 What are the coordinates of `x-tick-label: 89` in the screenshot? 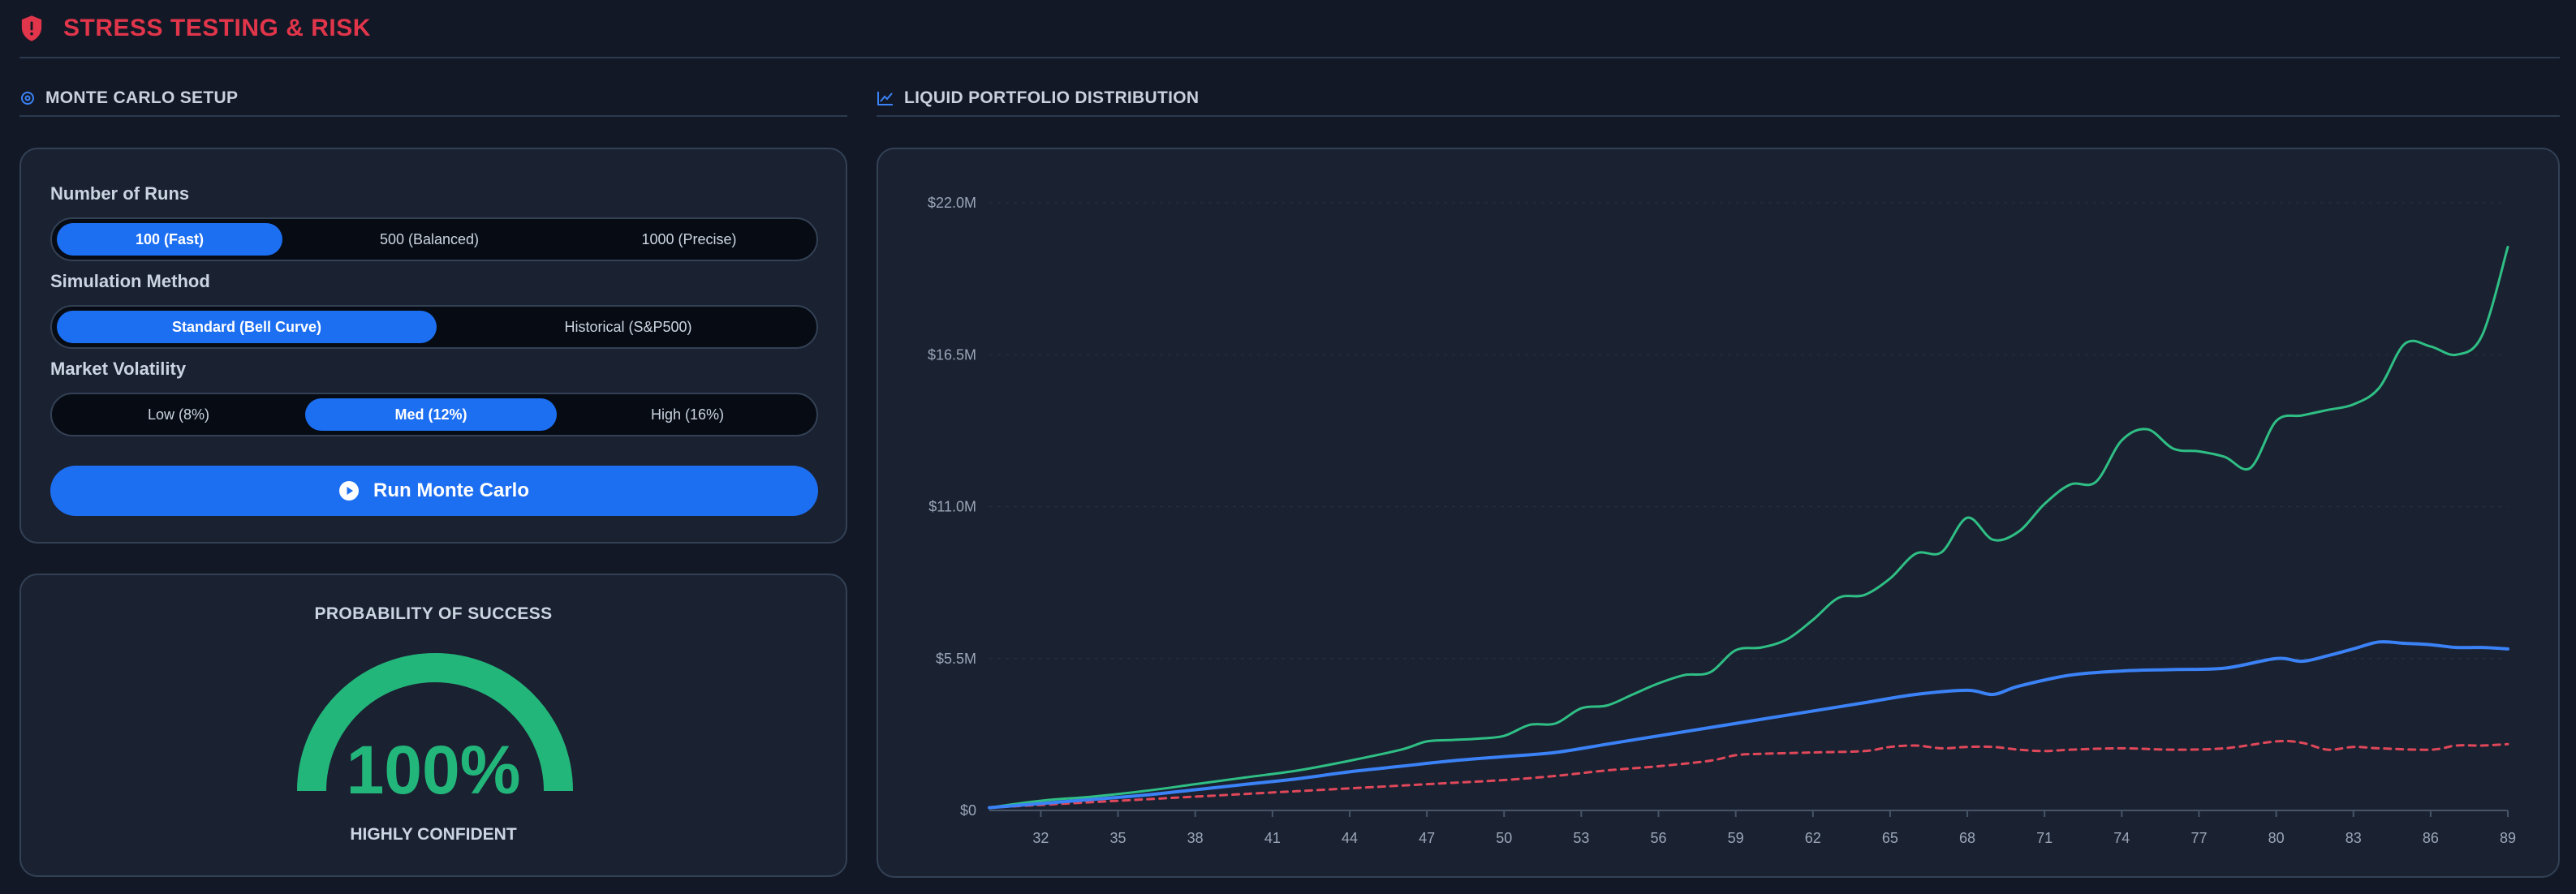 It's located at (2508, 838).